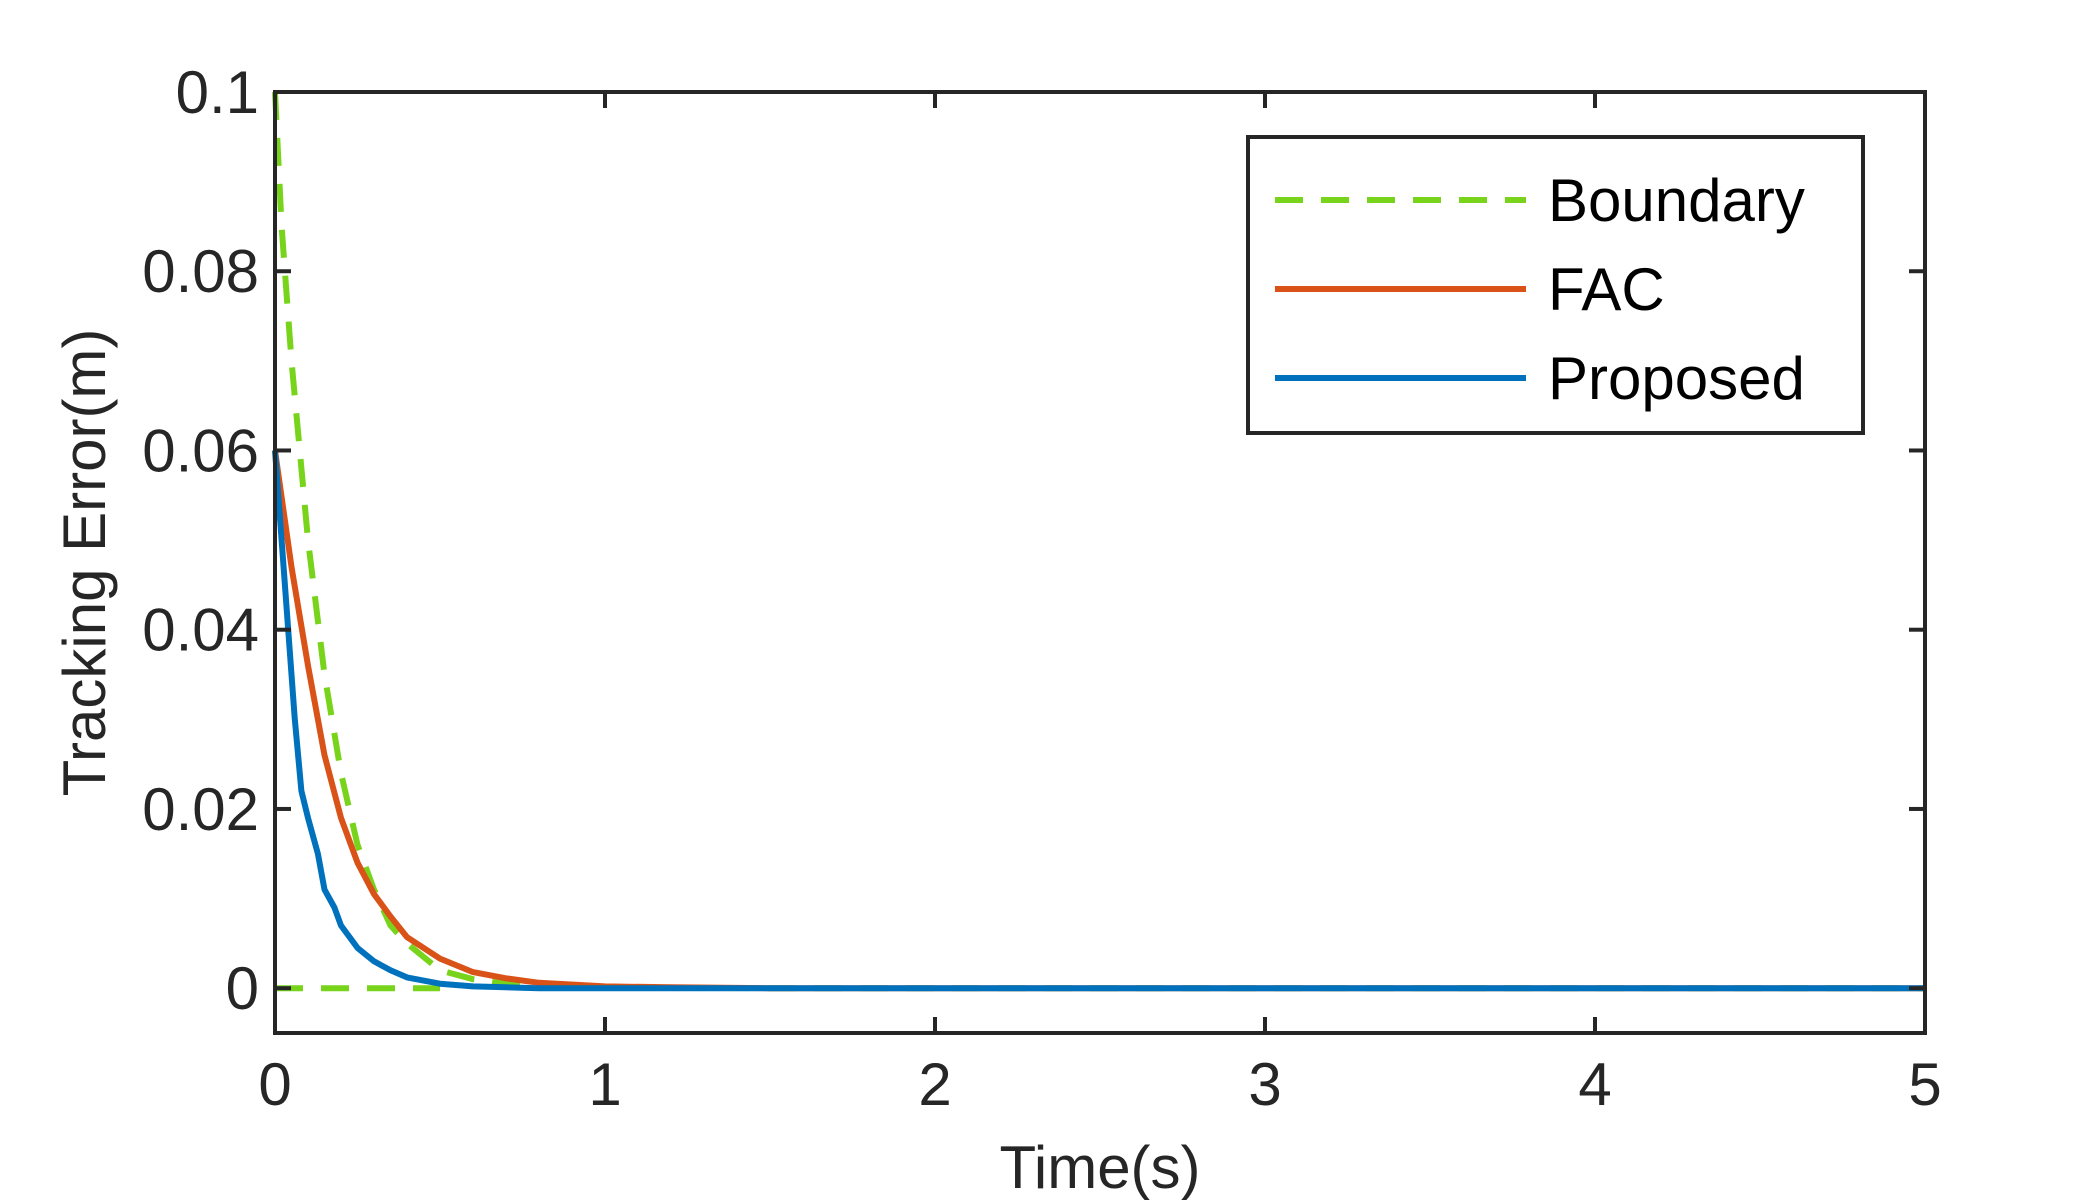  What do you see at coordinates (200, 271) in the screenshot?
I see `y-tick-label: 0.08` at bounding box center [200, 271].